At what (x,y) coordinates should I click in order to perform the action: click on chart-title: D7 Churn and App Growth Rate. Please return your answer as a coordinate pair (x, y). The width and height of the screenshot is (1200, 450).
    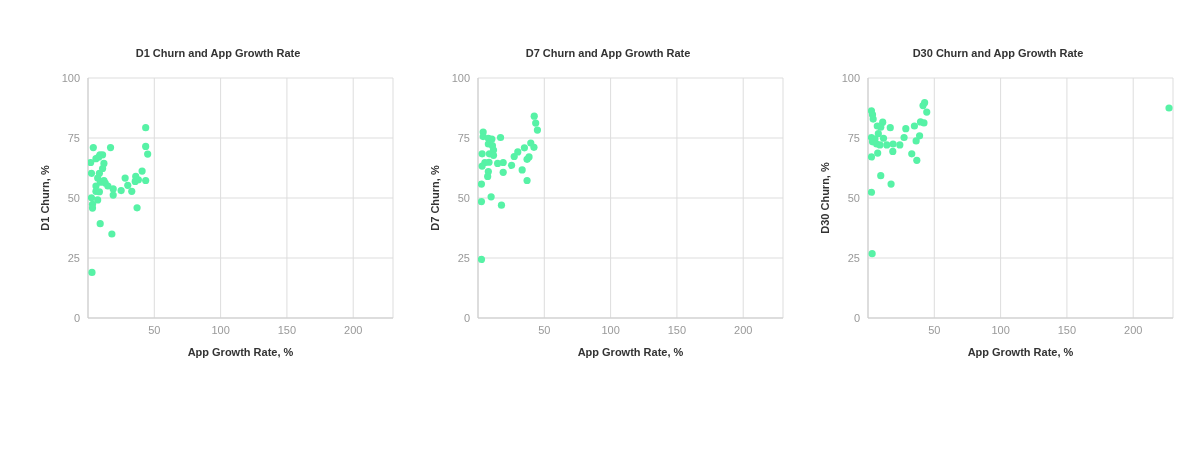
    Looking at the image, I should click on (608, 53).